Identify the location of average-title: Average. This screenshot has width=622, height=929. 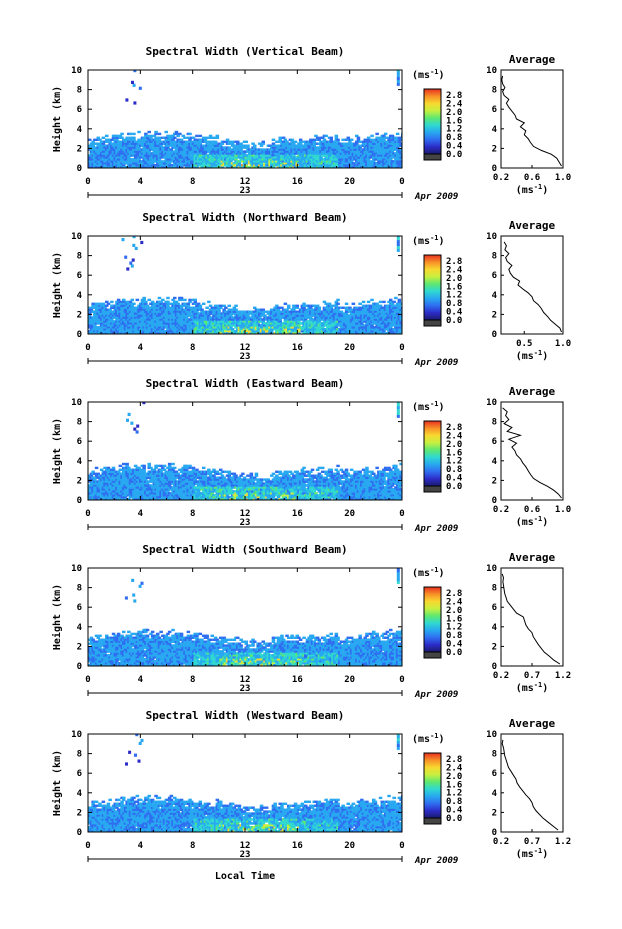
(532, 225).